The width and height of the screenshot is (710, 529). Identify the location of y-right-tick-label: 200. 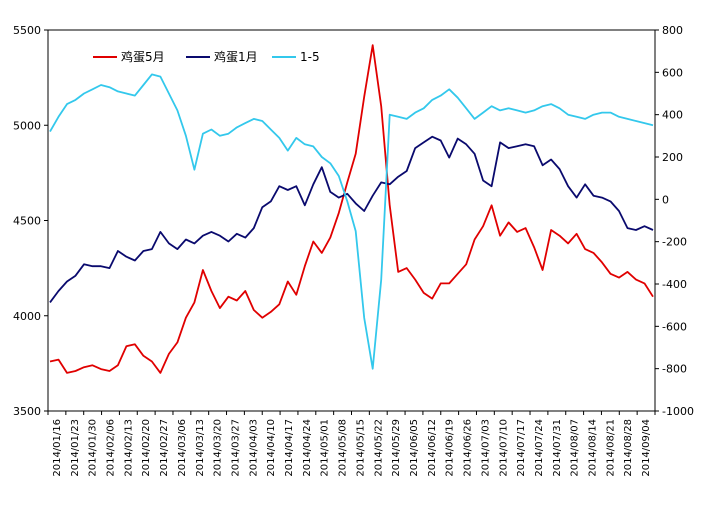
(672, 157).